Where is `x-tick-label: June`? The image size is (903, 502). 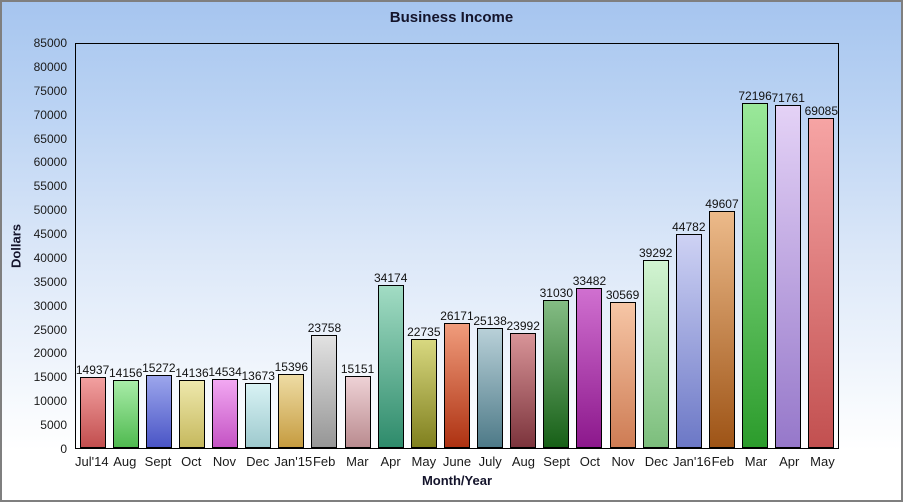
x-tick-label: June is located at coordinates (457, 461).